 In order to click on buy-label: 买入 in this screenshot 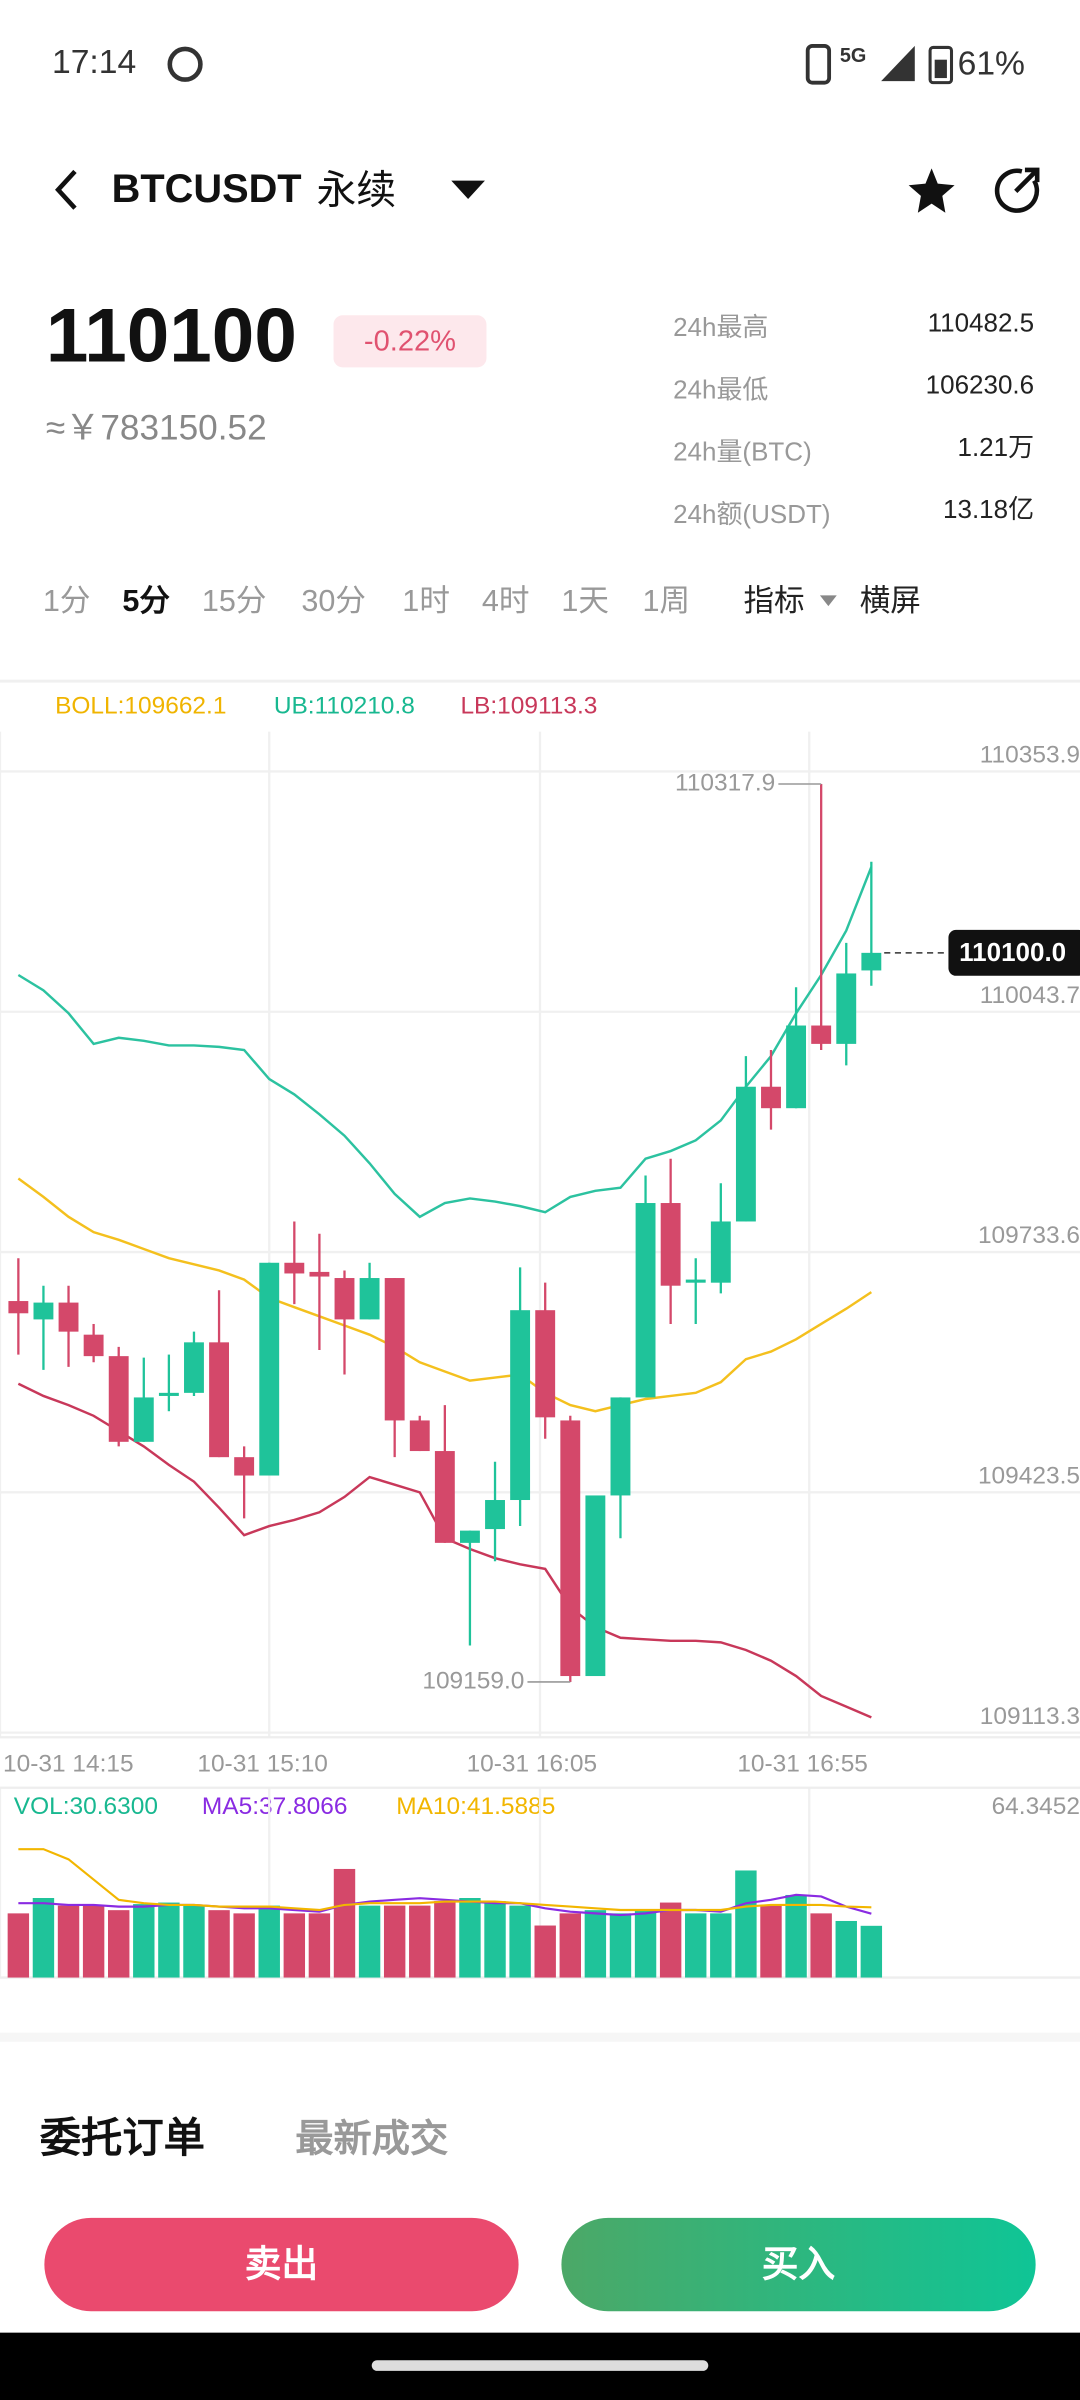, I will do `click(799, 2264)`.